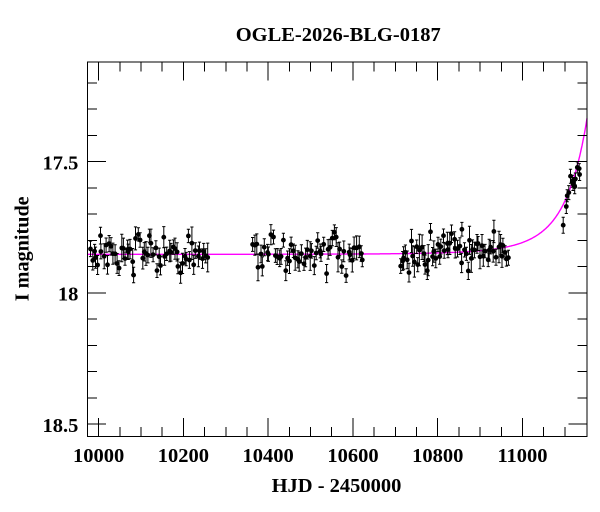 The width and height of the screenshot is (600, 512). I want to click on svg-text: 10600, so click(352, 456).